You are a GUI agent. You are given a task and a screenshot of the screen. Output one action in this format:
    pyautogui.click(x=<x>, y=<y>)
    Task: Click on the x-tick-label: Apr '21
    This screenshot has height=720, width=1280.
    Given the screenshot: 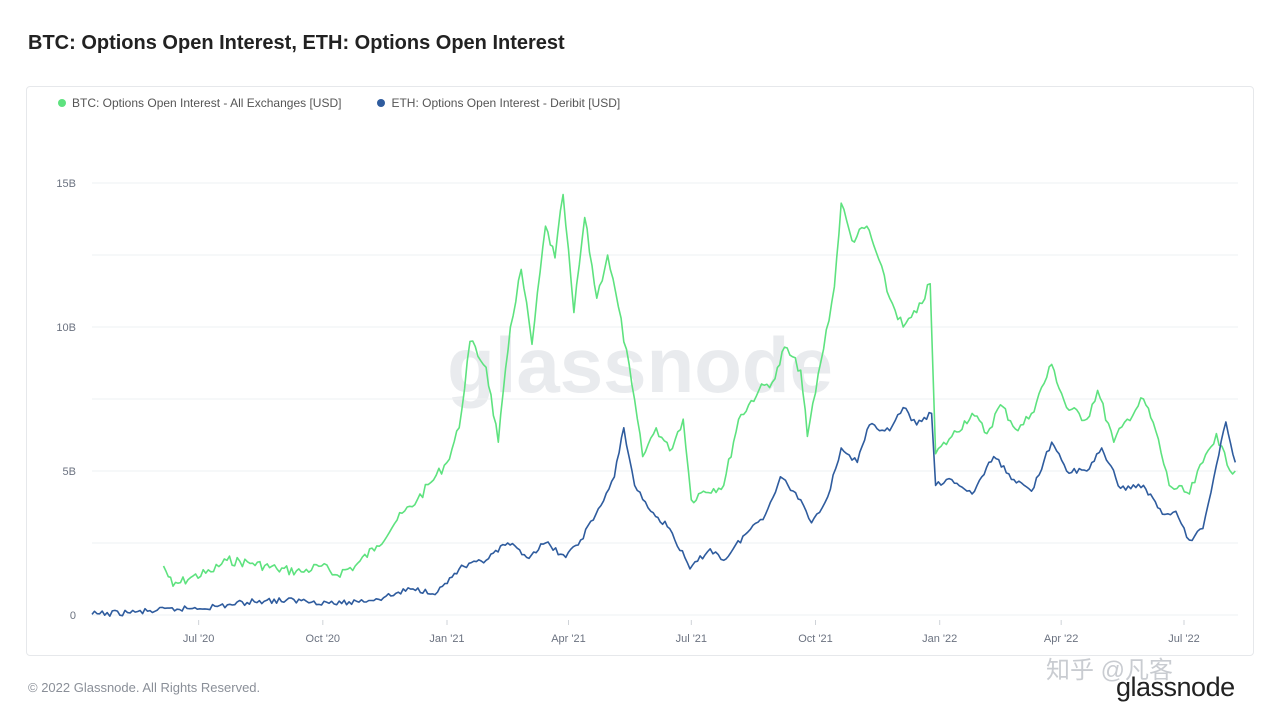 What is the action you would take?
    pyautogui.click(x=568, y=639)
    